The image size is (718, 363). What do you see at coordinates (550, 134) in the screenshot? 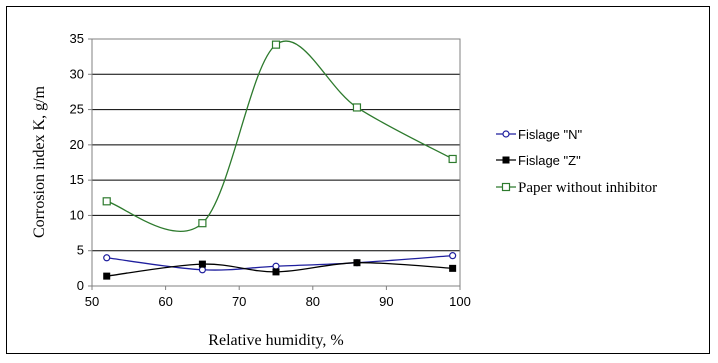
I see `legend-label-0: Fislage "N"` at bounding box center [550, 134].